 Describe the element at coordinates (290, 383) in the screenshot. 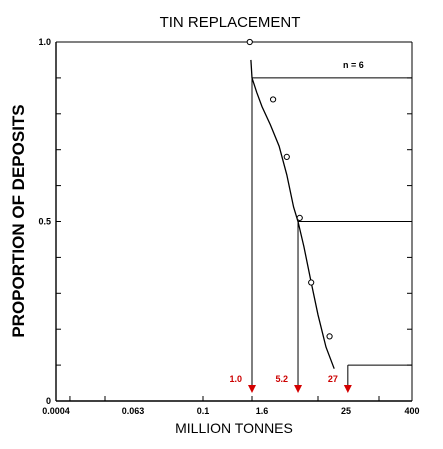

I see `percentile-markers: 1.0 5.2 27` at that location.